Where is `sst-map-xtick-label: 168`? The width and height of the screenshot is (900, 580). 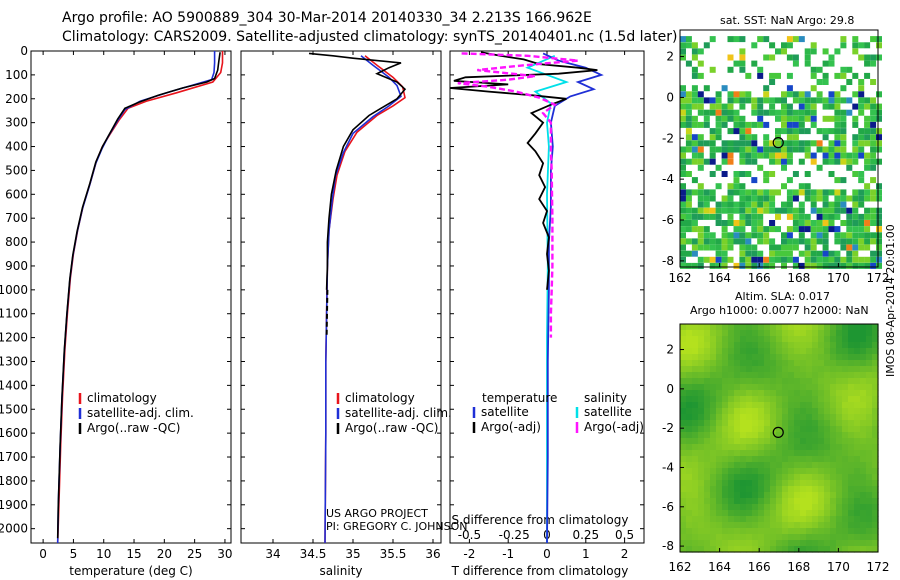
sst-map-xtick-label: 168 is located at coordinates (798, 278).